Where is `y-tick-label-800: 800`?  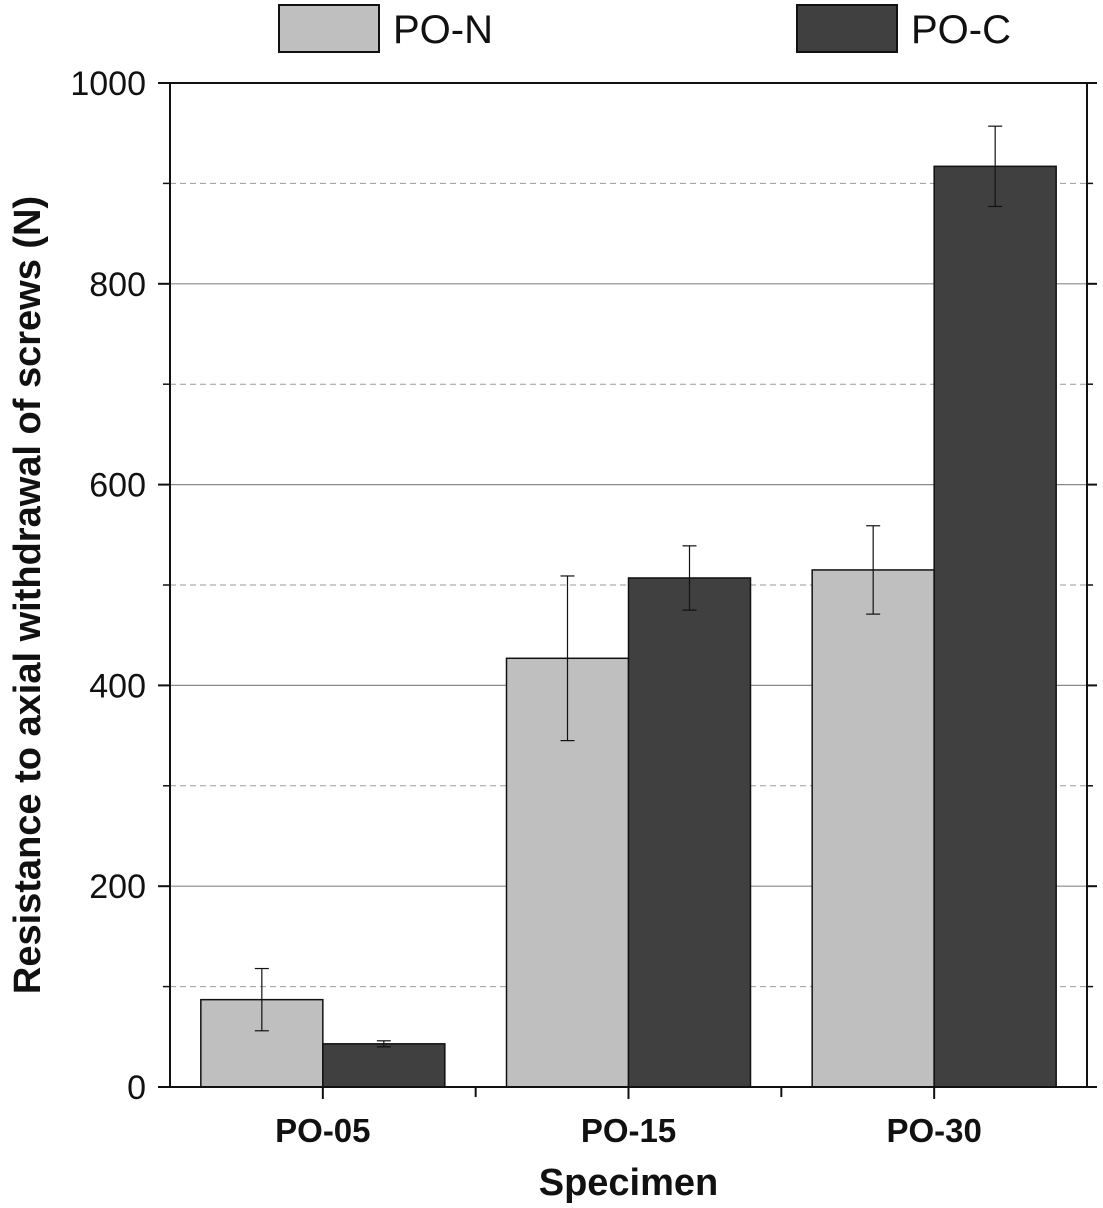
y-tick-label-800: 800 is located at coordinates (117, 285).